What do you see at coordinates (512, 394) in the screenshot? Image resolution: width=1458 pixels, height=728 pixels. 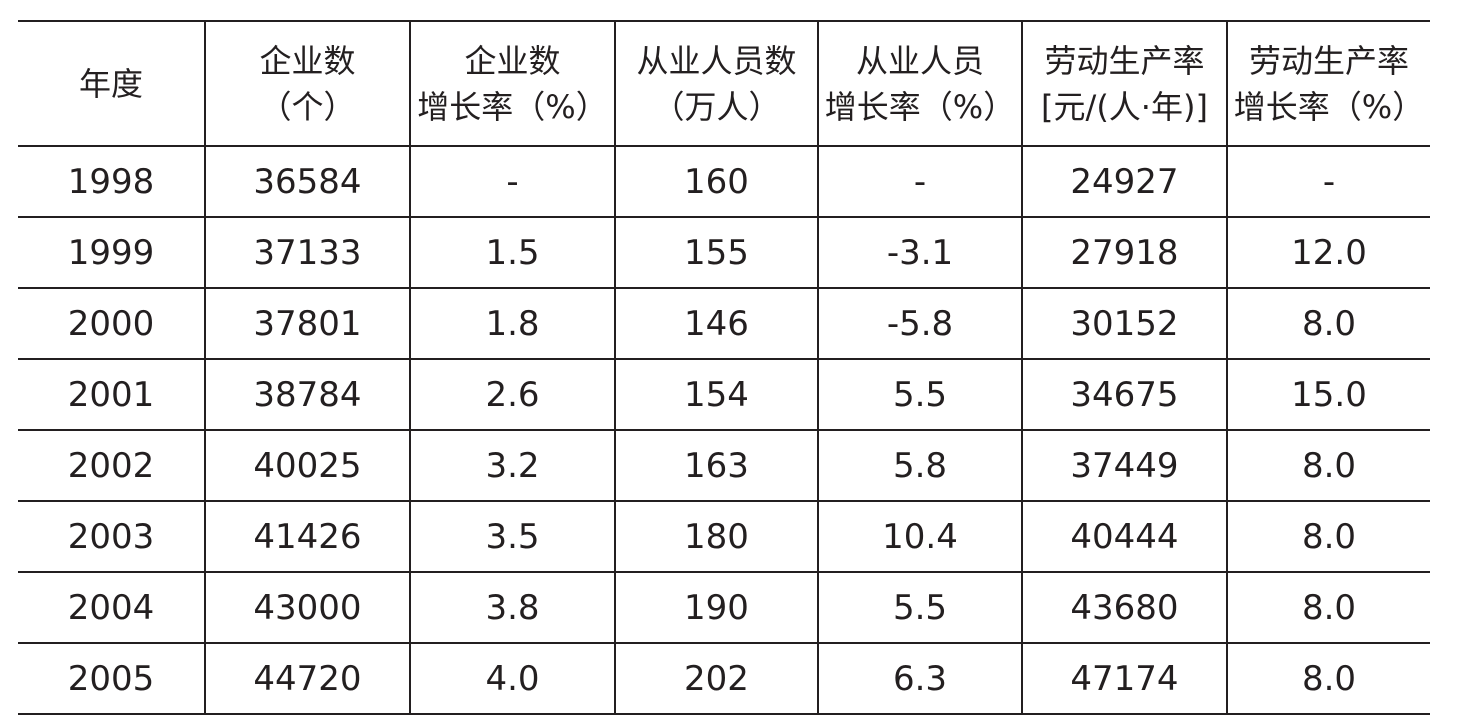 I see `table-cell: 2.6` at bounding box center [512, 394].